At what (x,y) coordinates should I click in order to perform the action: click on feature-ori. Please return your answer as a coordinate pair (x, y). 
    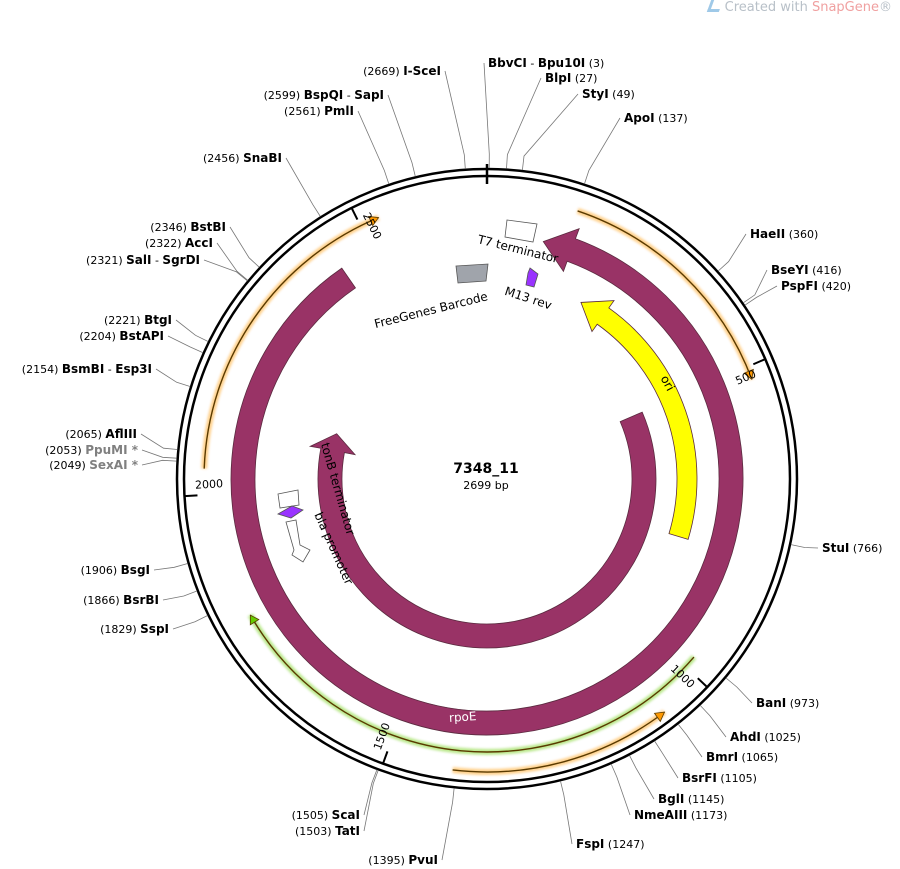
    Looking at the image, I should click on (639, 420).